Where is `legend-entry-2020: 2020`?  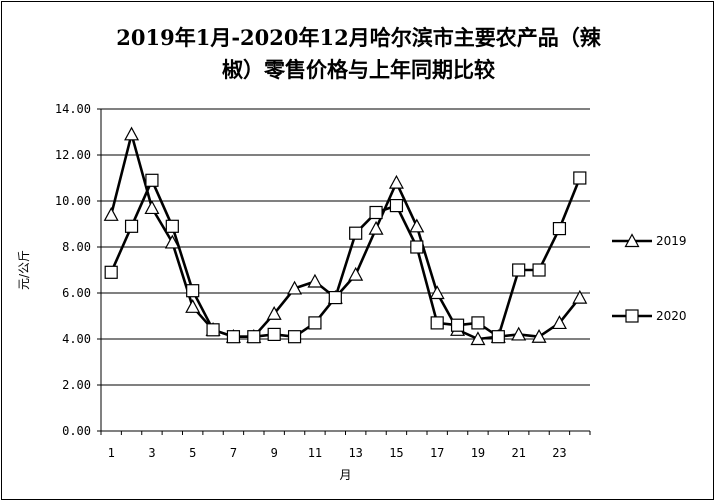 legend-entry-2020: 2020 is located at coordinates (649, 316).